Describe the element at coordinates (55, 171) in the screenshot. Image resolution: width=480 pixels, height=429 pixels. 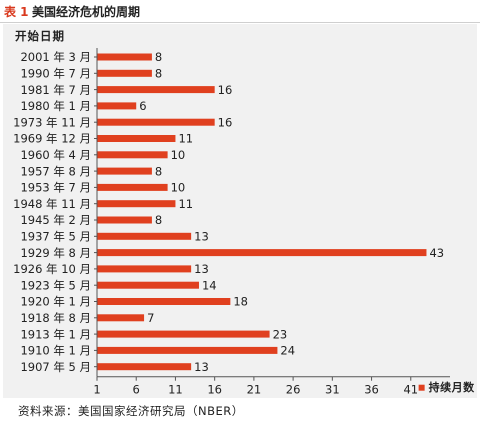
I see `category-label: 1957 年 8 月` at that location.